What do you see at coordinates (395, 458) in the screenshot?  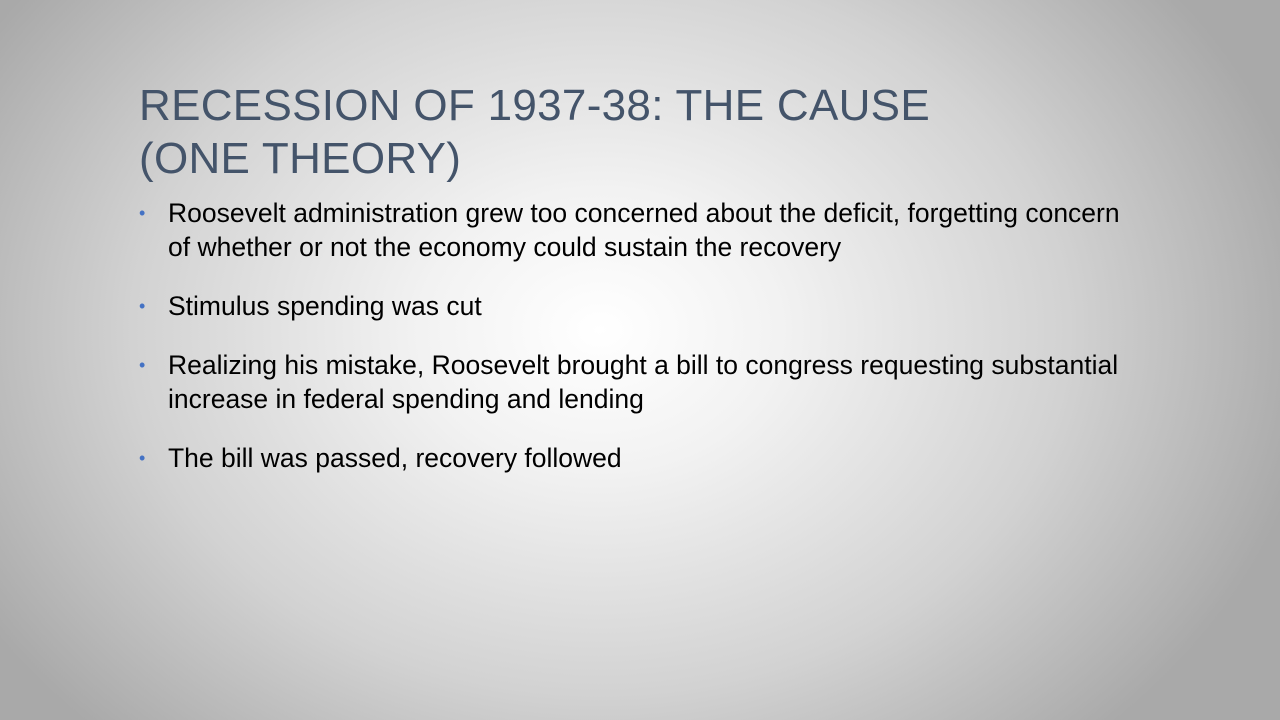 I see `bullet-text: The bill was passed, recovery followed` at bounding box center [395, 458].